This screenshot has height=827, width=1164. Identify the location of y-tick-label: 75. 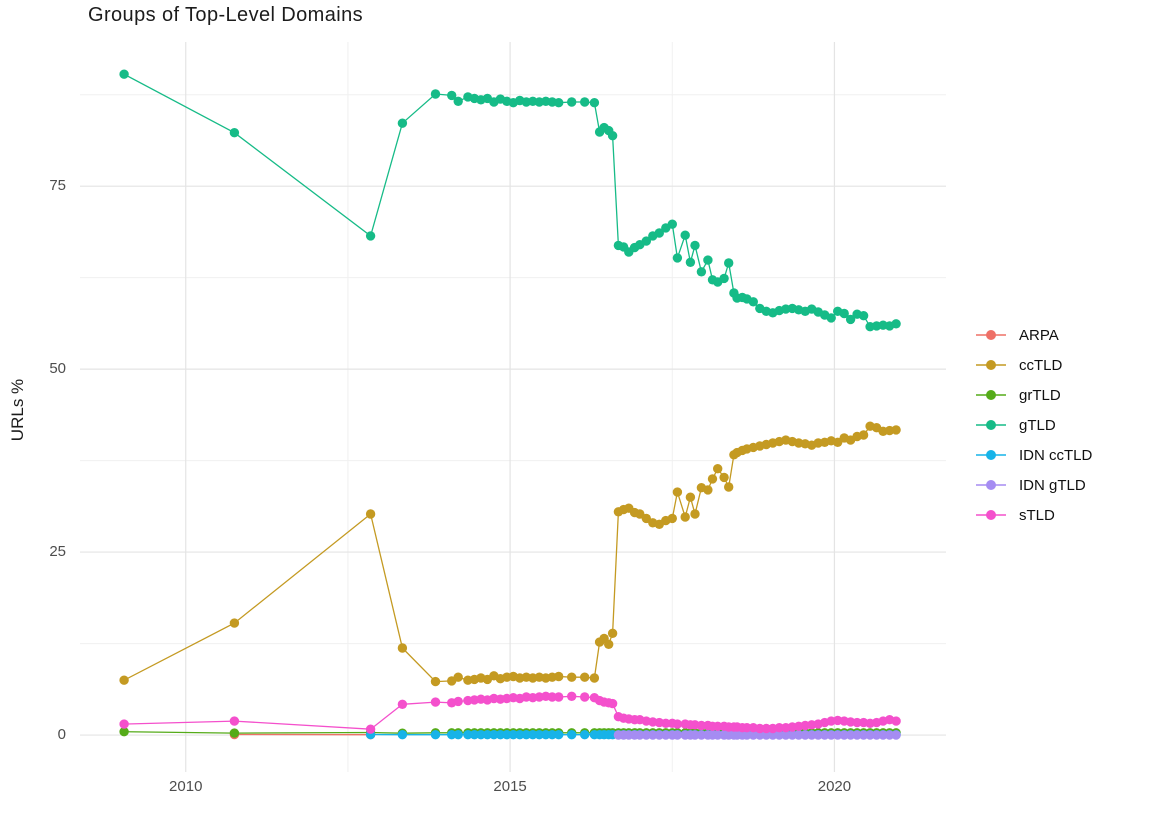
(57, 186).